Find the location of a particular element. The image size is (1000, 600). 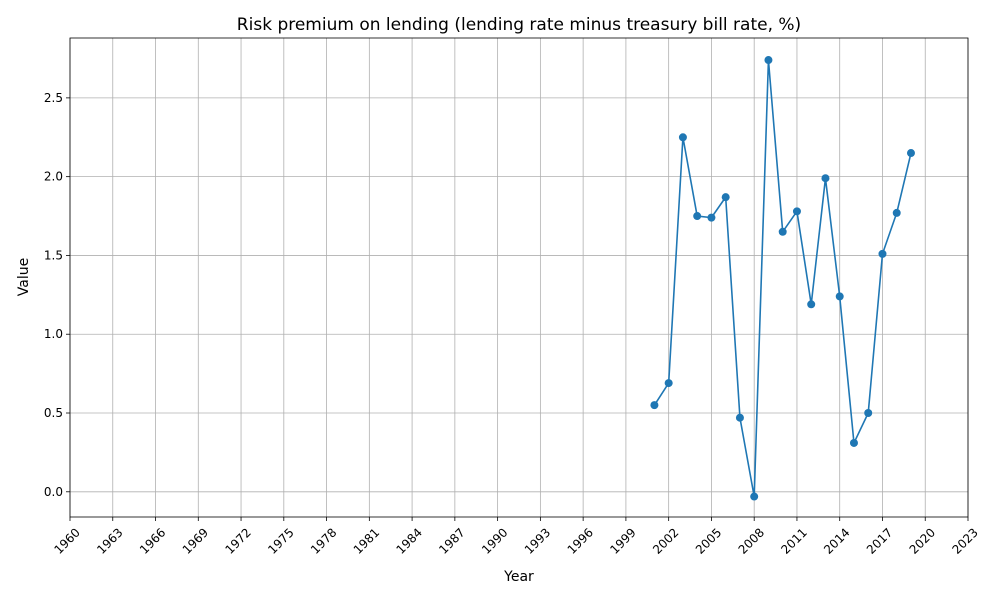

y-tick-label: 2.5 is located at coordinates (53, 98).